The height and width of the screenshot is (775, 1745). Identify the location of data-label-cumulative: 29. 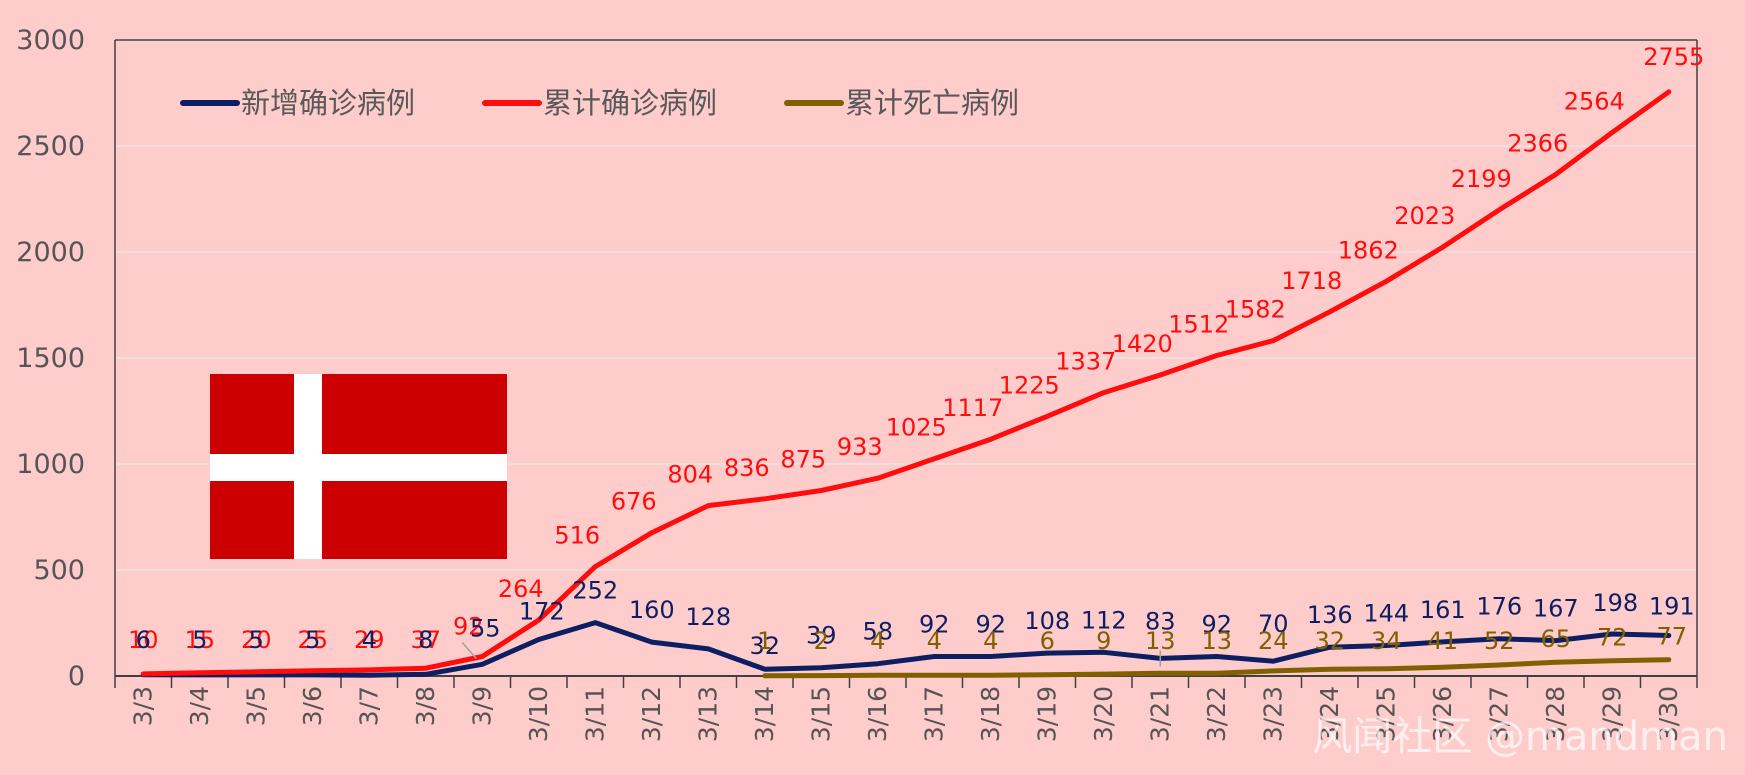
(369, 640).